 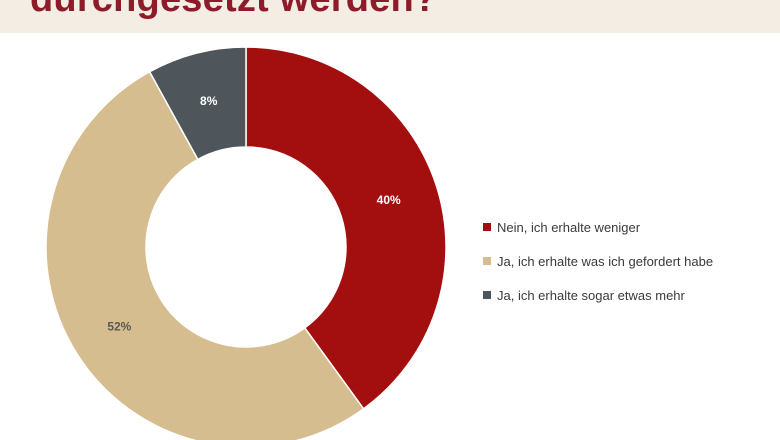 What do you see at coordinates (591, 295) in the screenshot?
I see `legend-label: Ja, ich erhalte sogar etwas mehr` at bounding box center [591, 295].